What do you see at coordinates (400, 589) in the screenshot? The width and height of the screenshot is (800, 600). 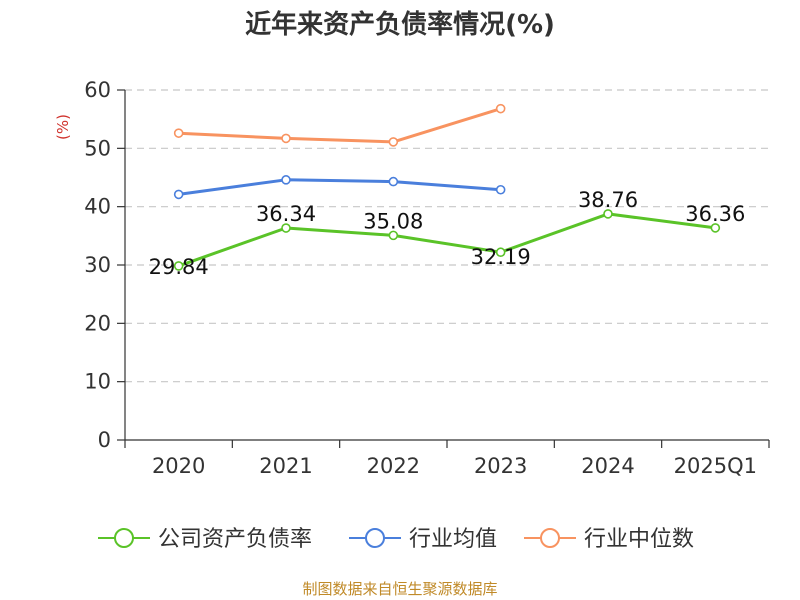 I see `data-source-note: 制图数据来自恒生聚源数据库` at bounding box center [400, 589].